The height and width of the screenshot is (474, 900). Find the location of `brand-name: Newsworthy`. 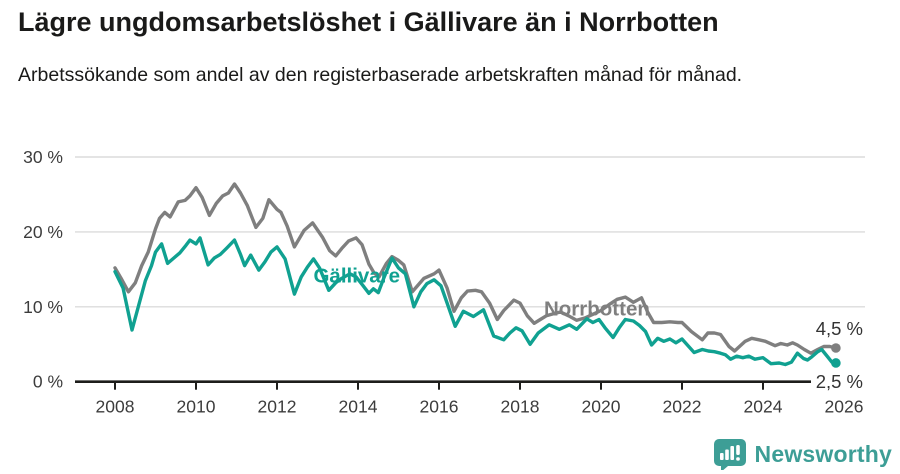

brand-name: Newsworthy is located at coordinates (823, 454).